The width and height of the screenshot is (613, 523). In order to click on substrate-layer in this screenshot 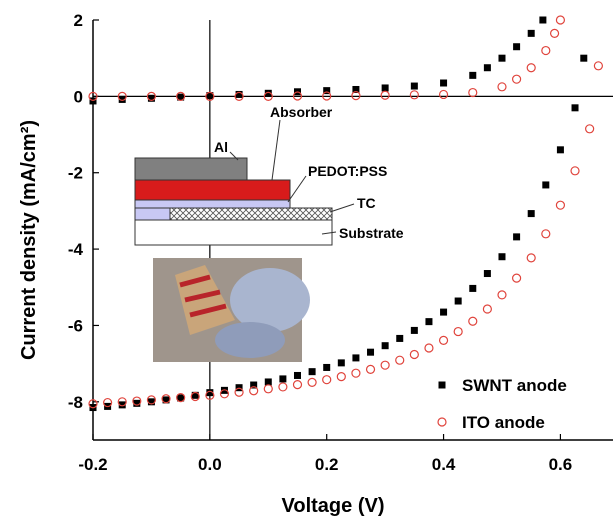, I will do `click(233, 232)`.